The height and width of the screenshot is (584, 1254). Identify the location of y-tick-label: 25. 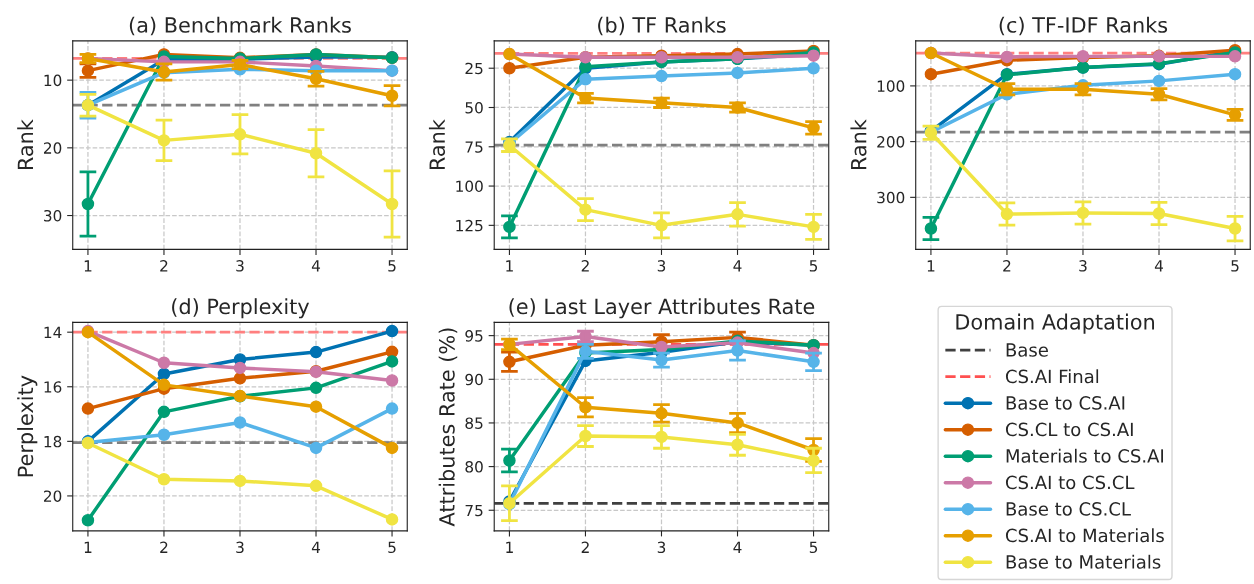
(474, 68).